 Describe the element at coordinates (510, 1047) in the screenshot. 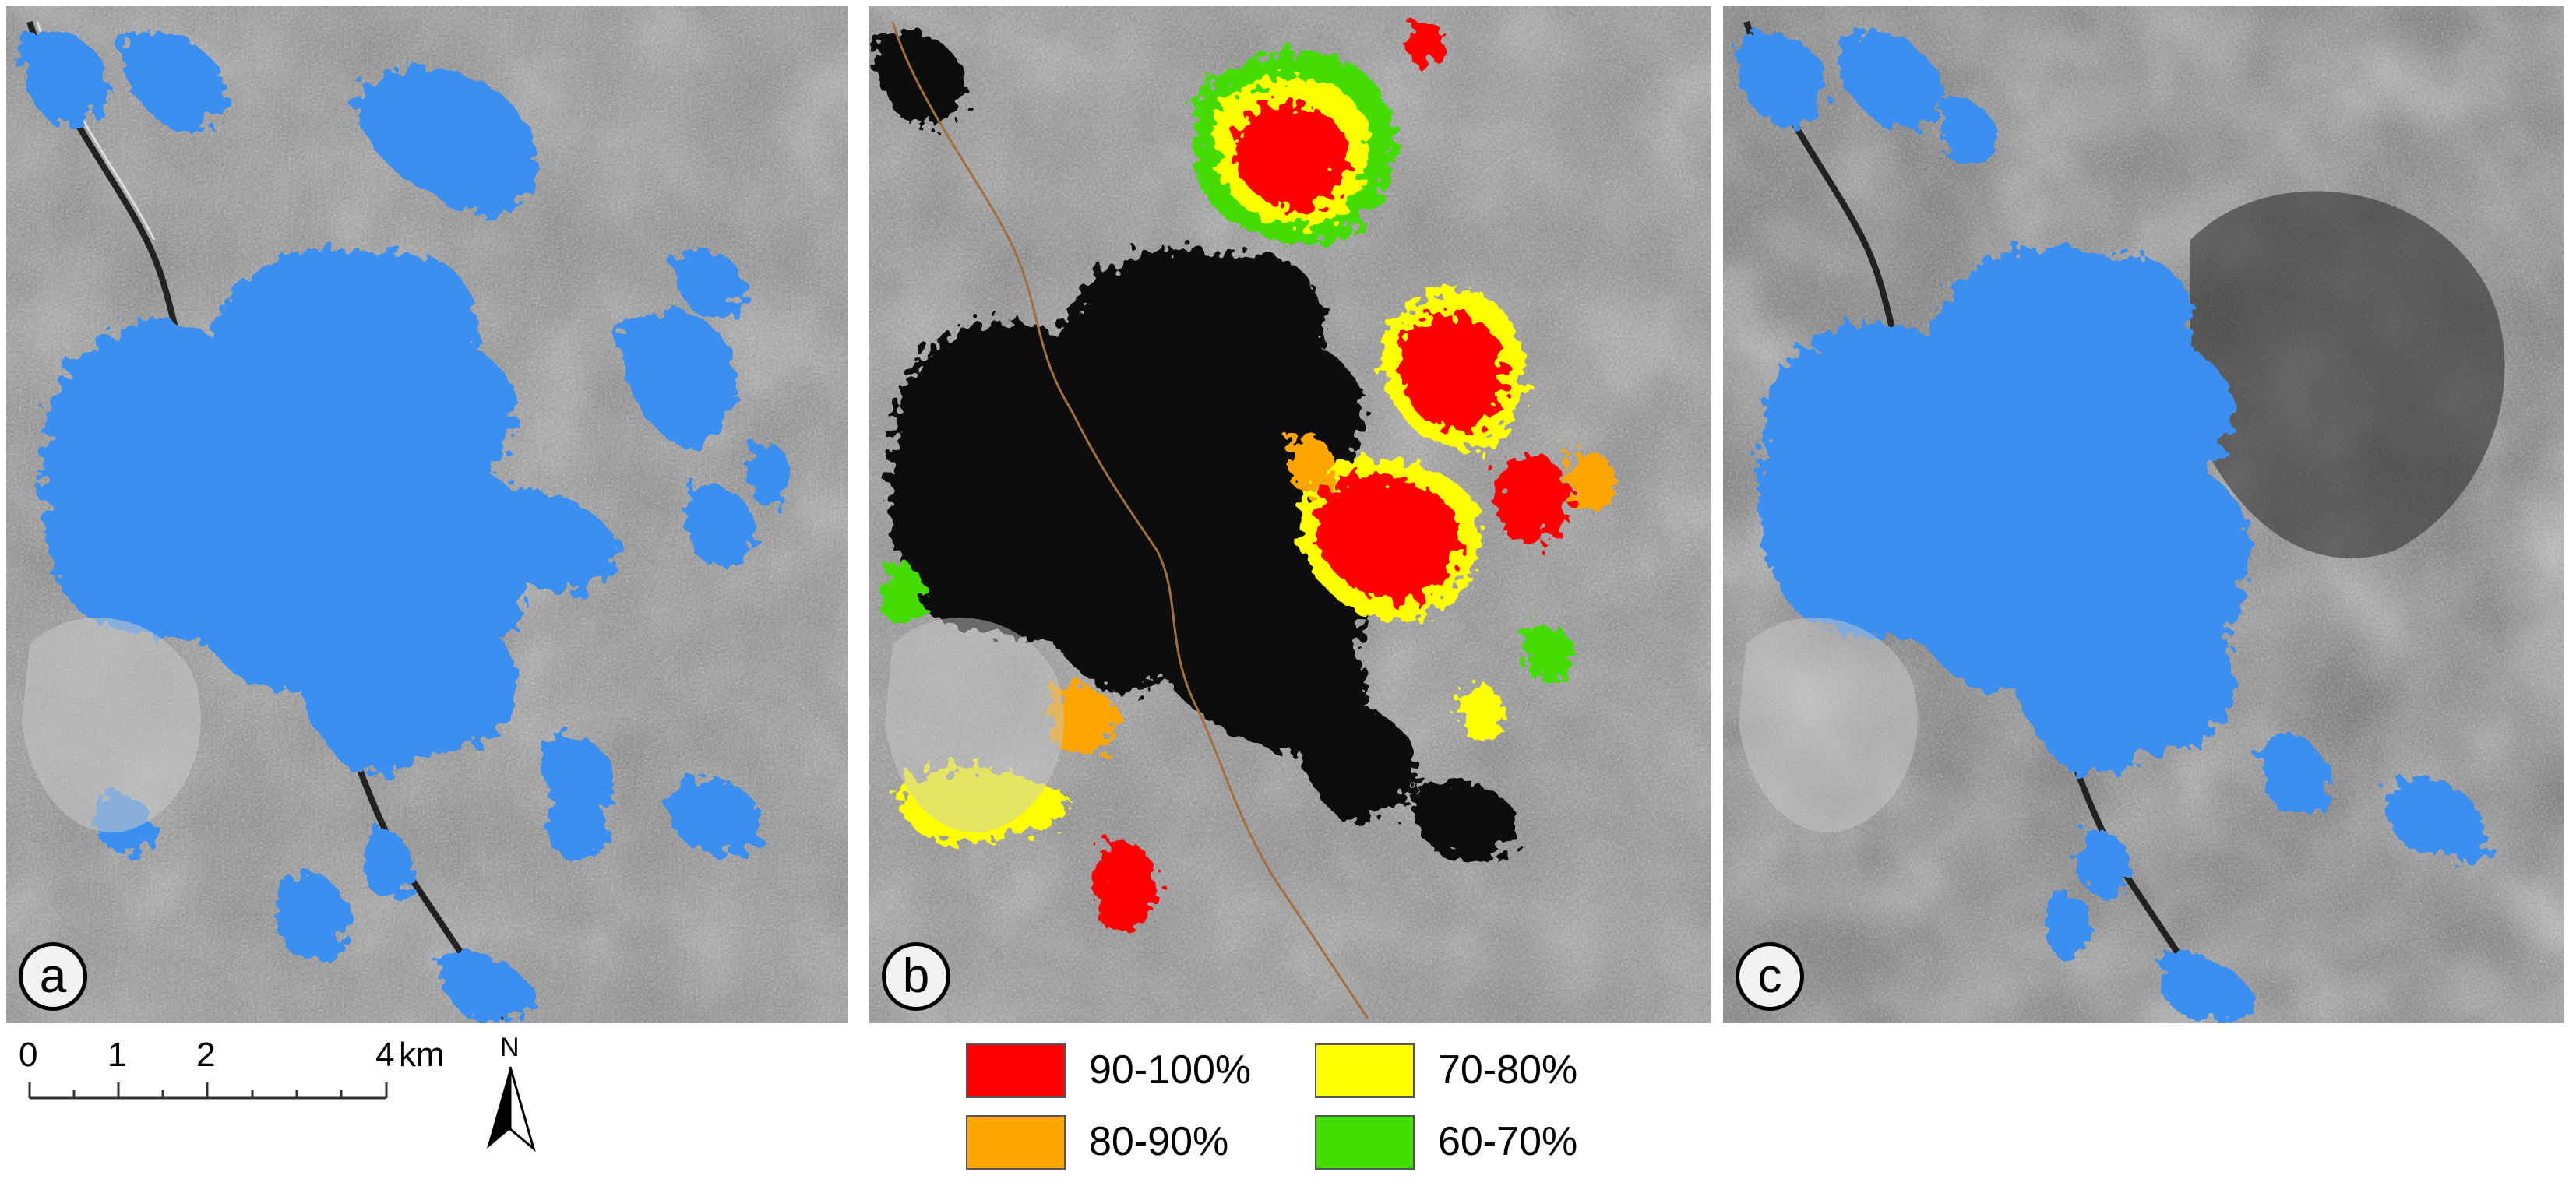

I see `north-label: N` at that location.